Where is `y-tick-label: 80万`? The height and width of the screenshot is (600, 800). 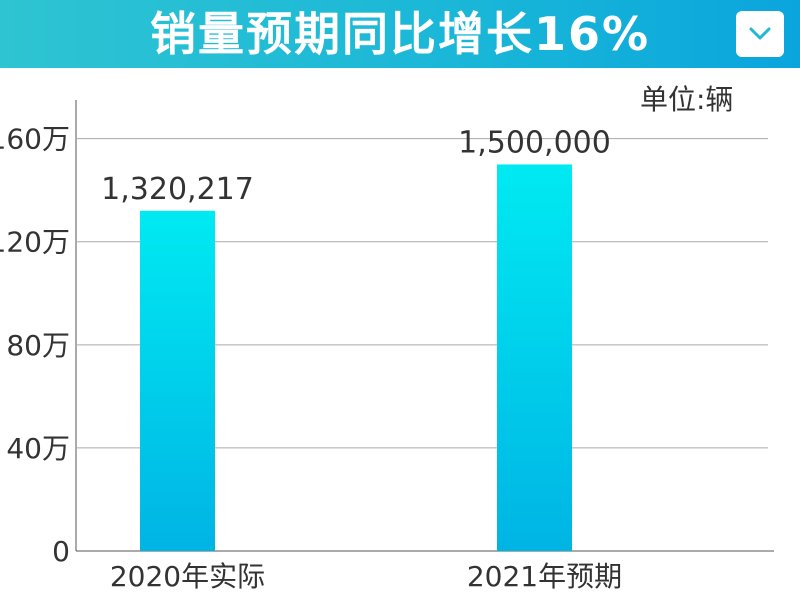 y-tick-label: 80万 is located at coordinates (38, 345).